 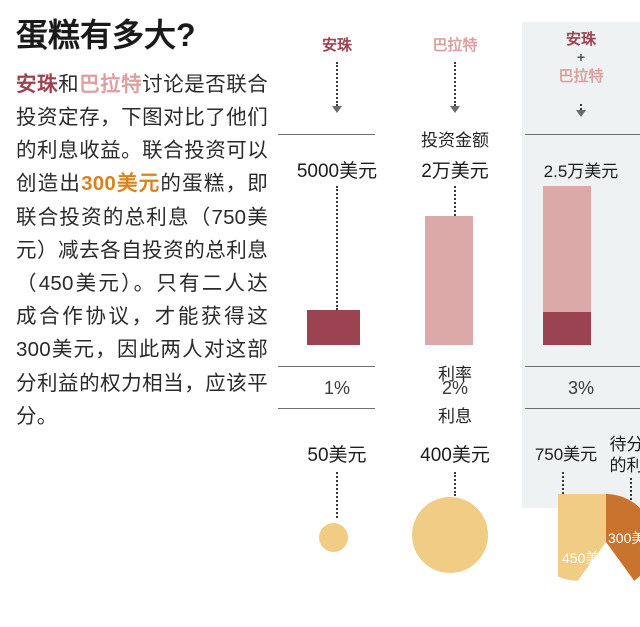 I want to click on section-label-investment: 投资金额, so click(x=455, y=140).